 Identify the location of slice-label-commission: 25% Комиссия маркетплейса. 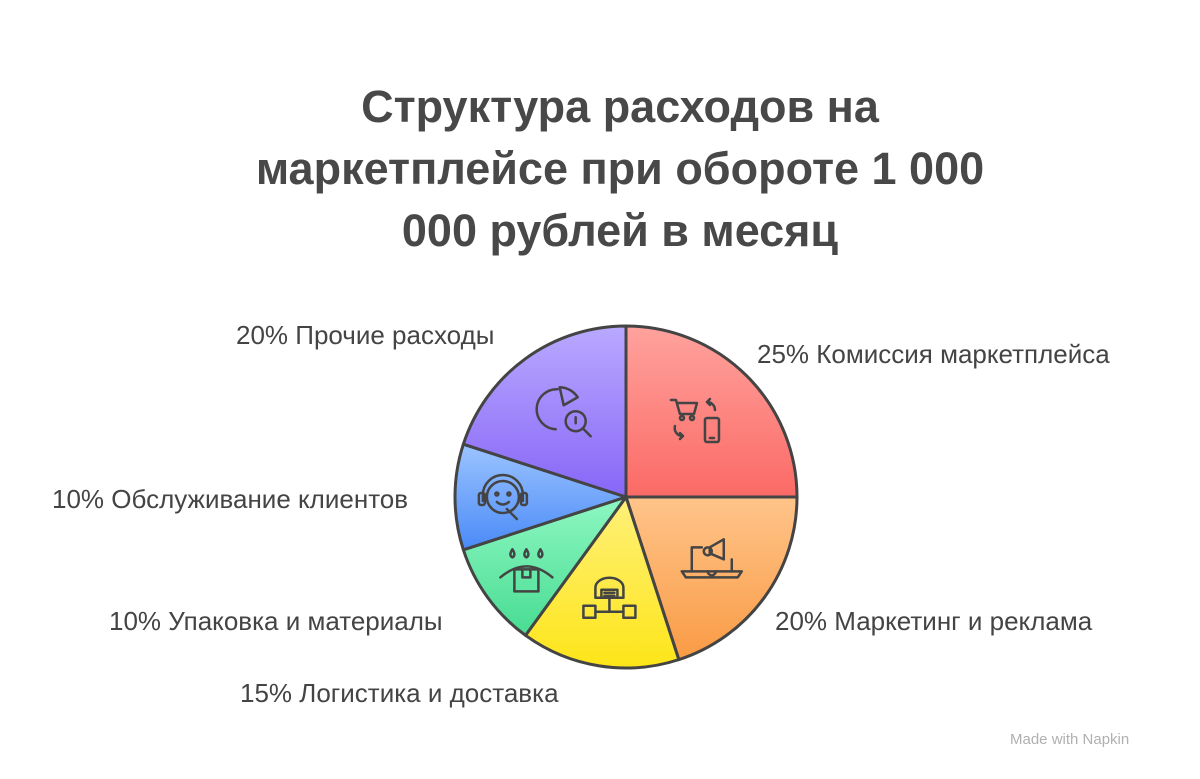
(933, 354).